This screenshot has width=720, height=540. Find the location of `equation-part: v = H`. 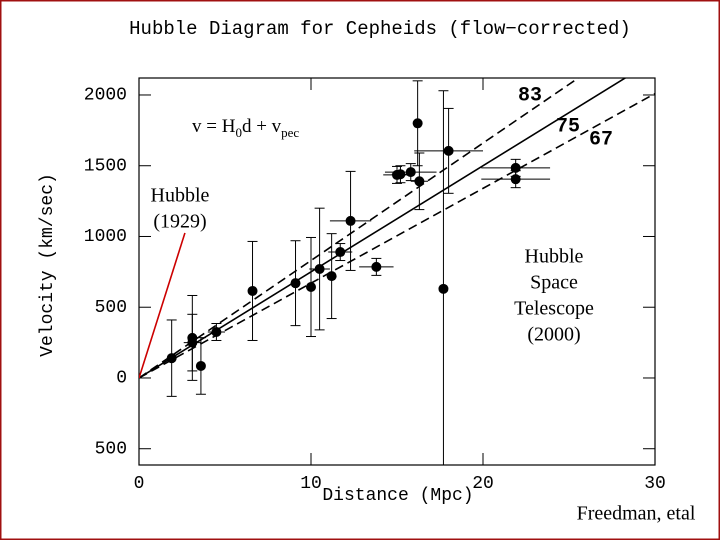

equation-part: v = H is located at coordinates (214, 126).